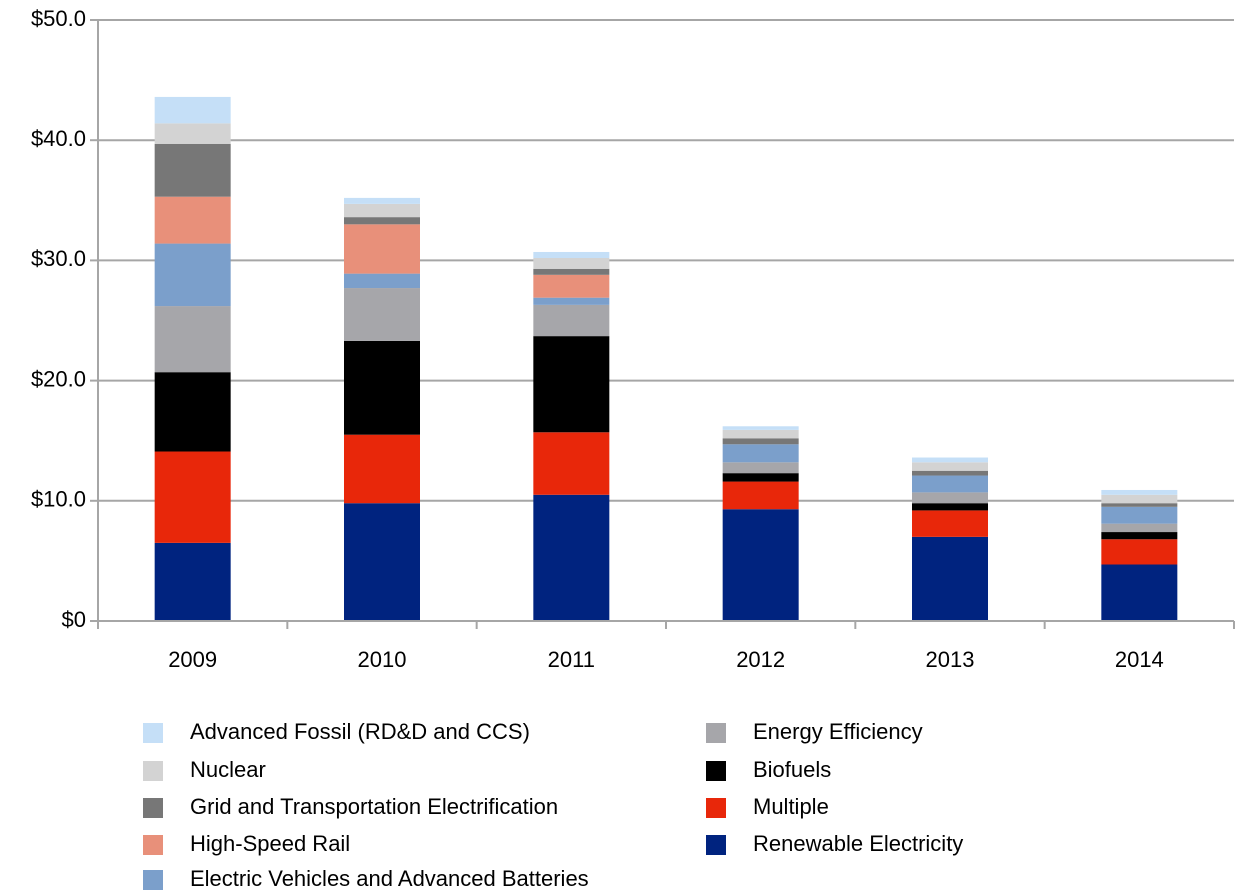 Image resolution: width=1235 pixels, height=892 pixels. I want to click on x-tick-label: 2010, so click(382, 659).